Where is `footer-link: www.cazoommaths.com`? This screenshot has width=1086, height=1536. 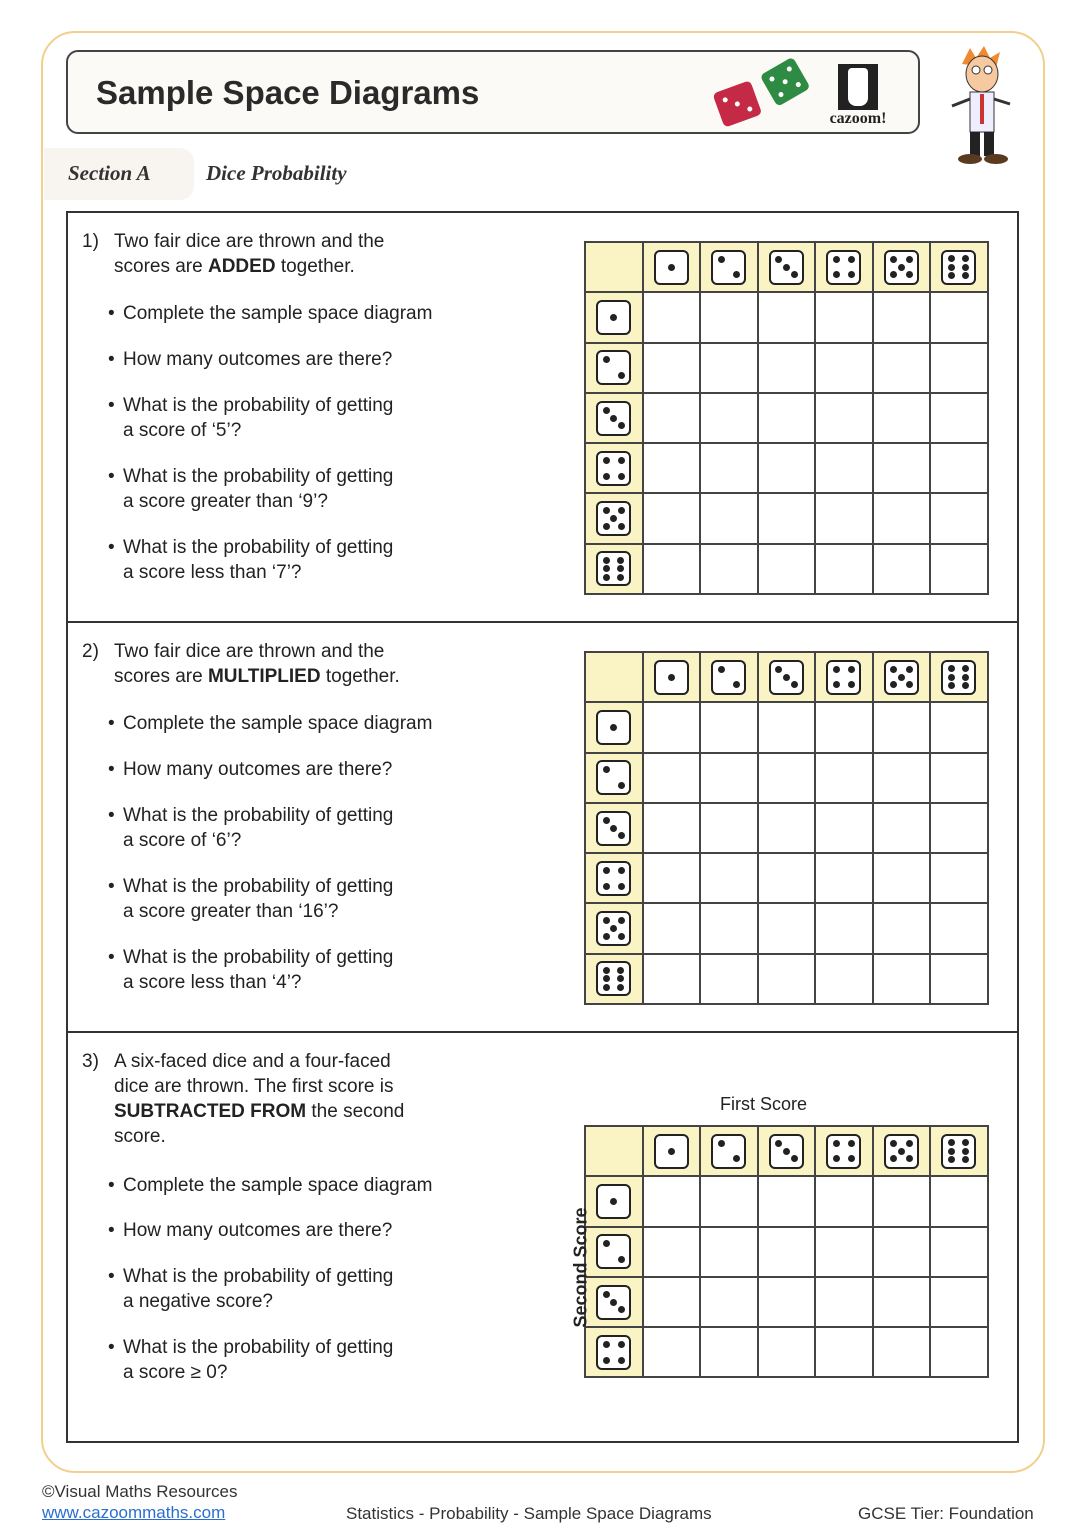 footer-link: www.cazoommaths.com is located at coordinates (134, 1512).